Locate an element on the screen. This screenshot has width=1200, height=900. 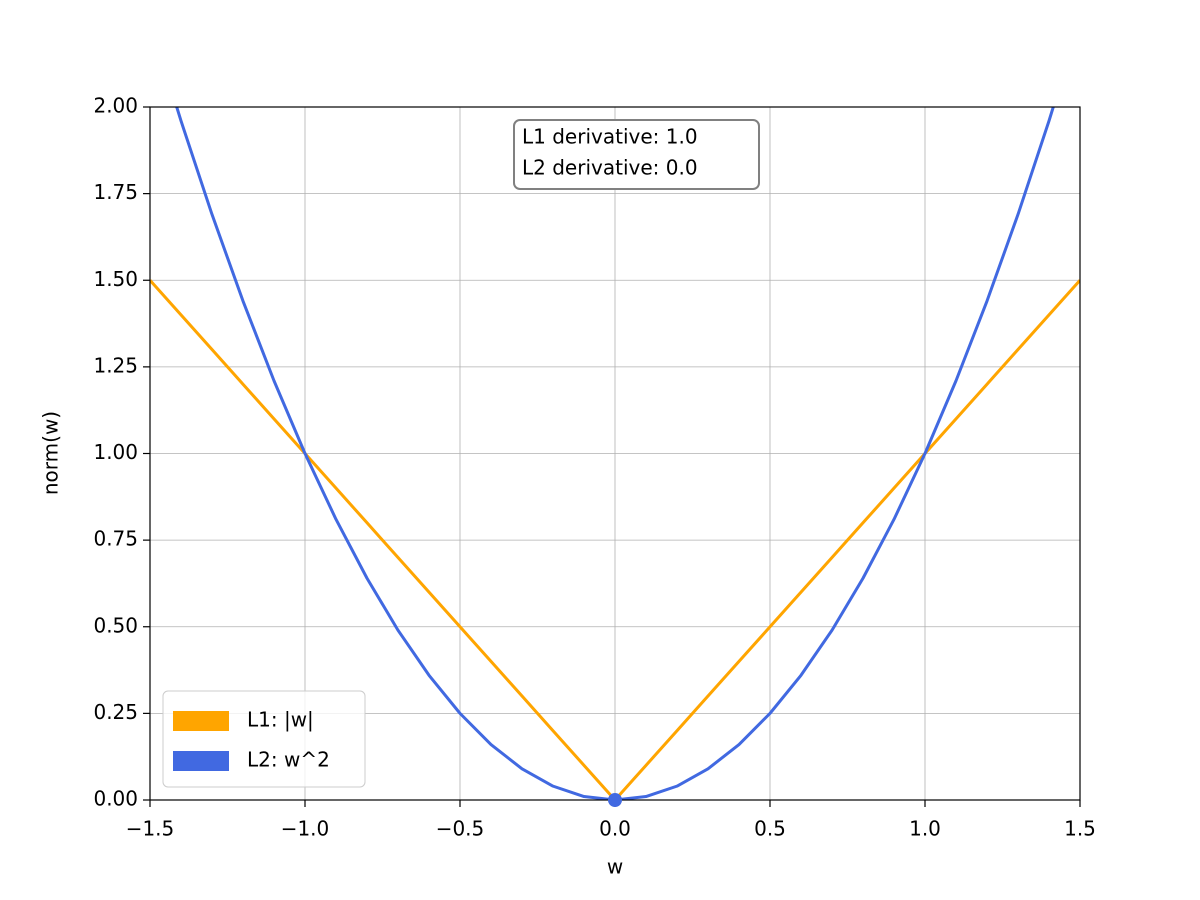
annotation-box is located at coordinates (636, 154).